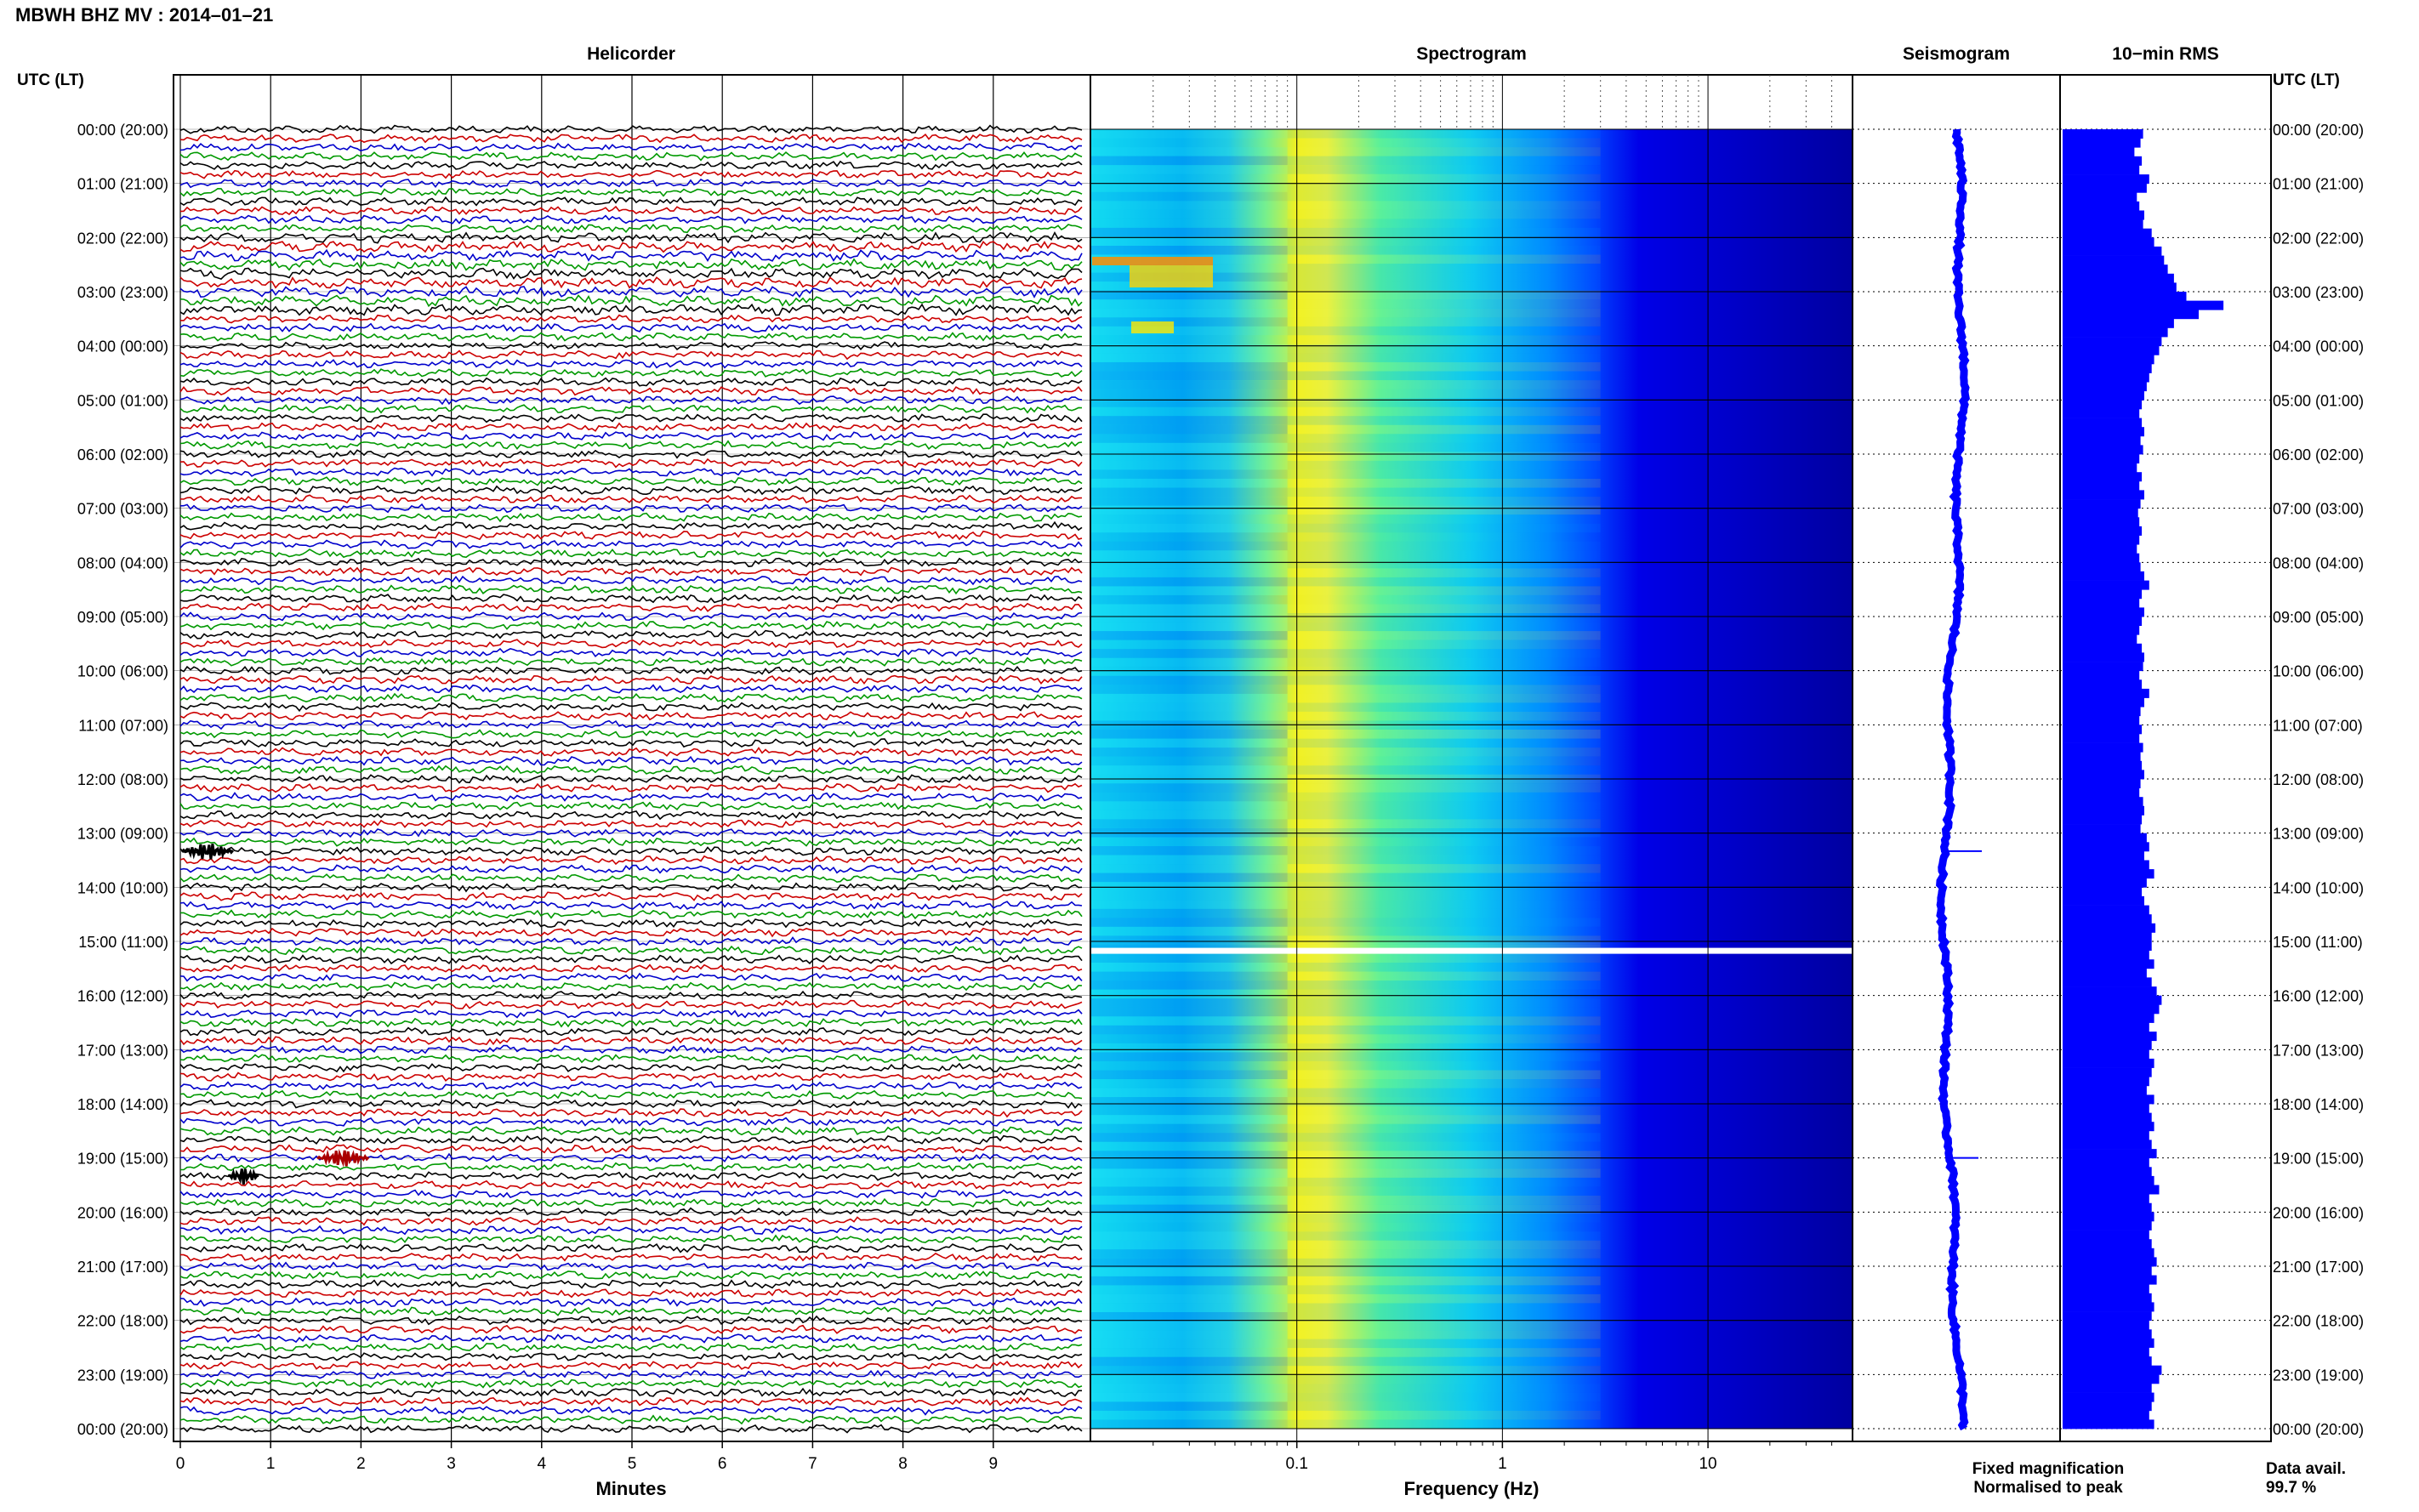 Image resolution: width=2419 pixels, height=1512 pixels. What do you see at coordinates (2318, 942) in the screenshot?
I see `row-label-right: 15:00 (11:00)` at bounding box center [2318, 942].